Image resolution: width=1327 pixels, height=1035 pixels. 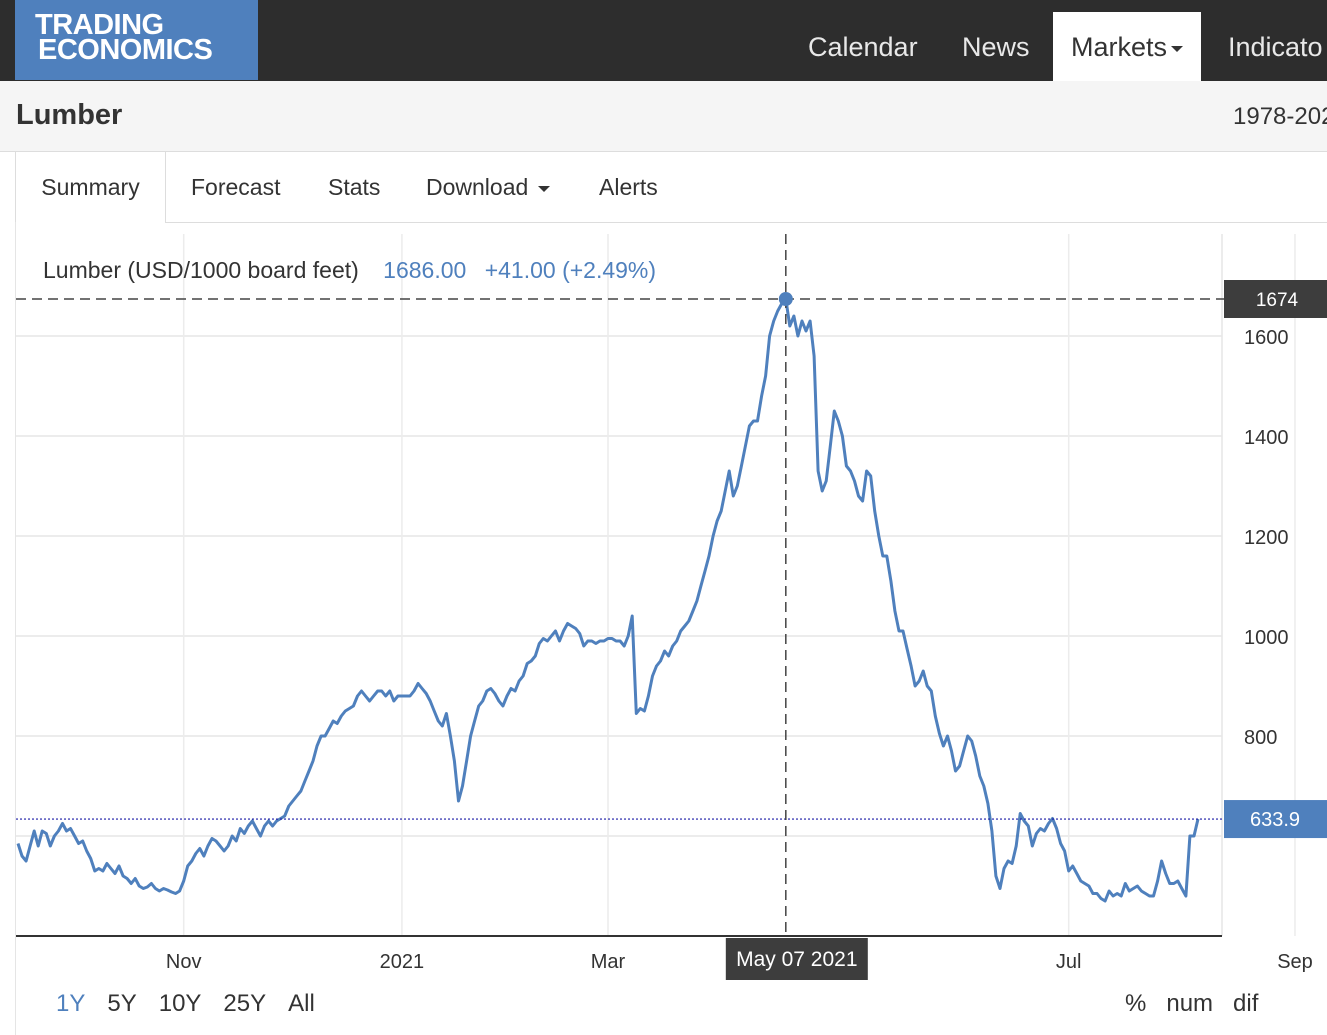 What do you see at coordinates (354, 187) in the screenshot?
I see `tab-stats: Stats` at bounding box center [354, 187].